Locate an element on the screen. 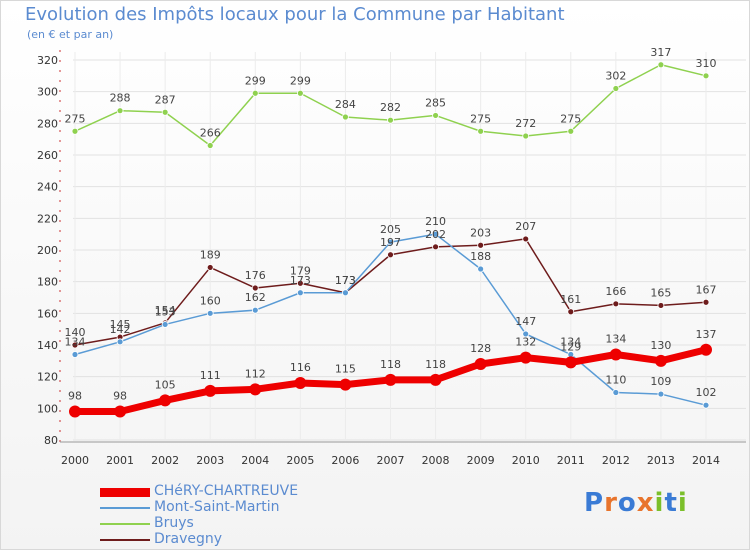  data-label: 275 is located at coordinates (570, 118).